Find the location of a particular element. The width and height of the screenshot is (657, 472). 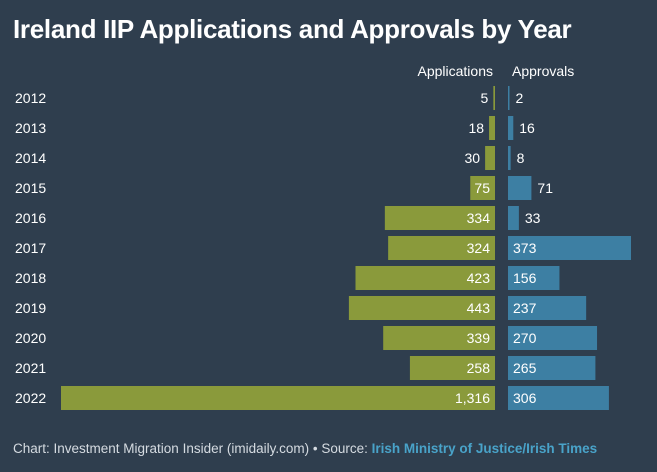

approvals-value-label: 8 is located at coordinates (521, 158).